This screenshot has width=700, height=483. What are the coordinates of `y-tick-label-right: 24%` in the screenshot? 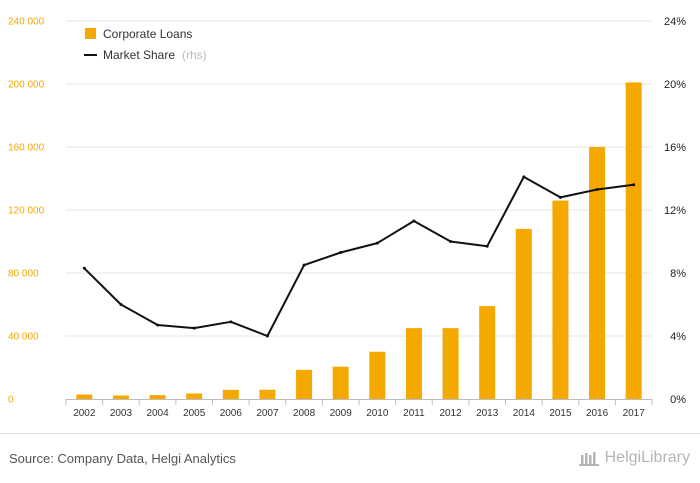 It's located at (675, 22).